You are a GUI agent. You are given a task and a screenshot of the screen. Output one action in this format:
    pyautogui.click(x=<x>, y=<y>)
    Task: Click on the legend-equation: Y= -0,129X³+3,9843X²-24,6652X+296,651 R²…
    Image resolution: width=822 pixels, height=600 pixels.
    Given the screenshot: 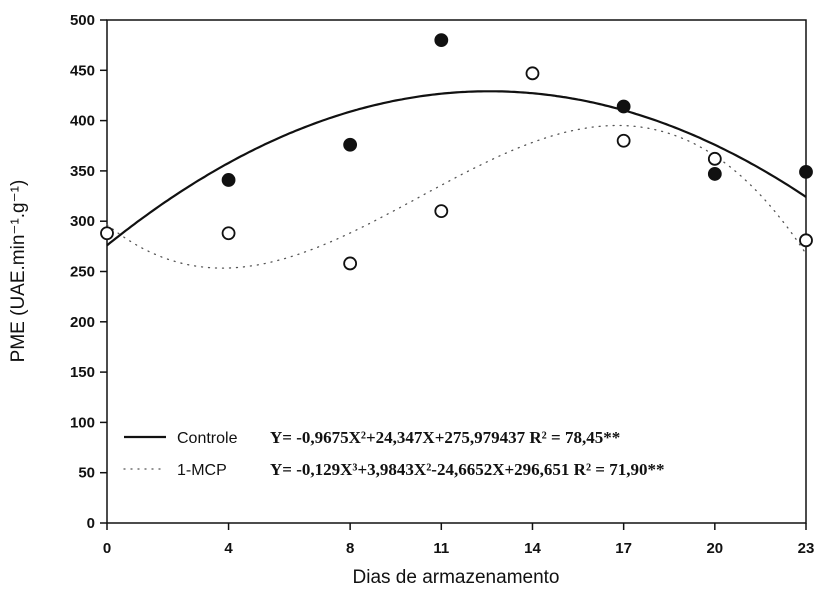 What is the action you would take?
    pyautogui.click(x=467, y=469)
    